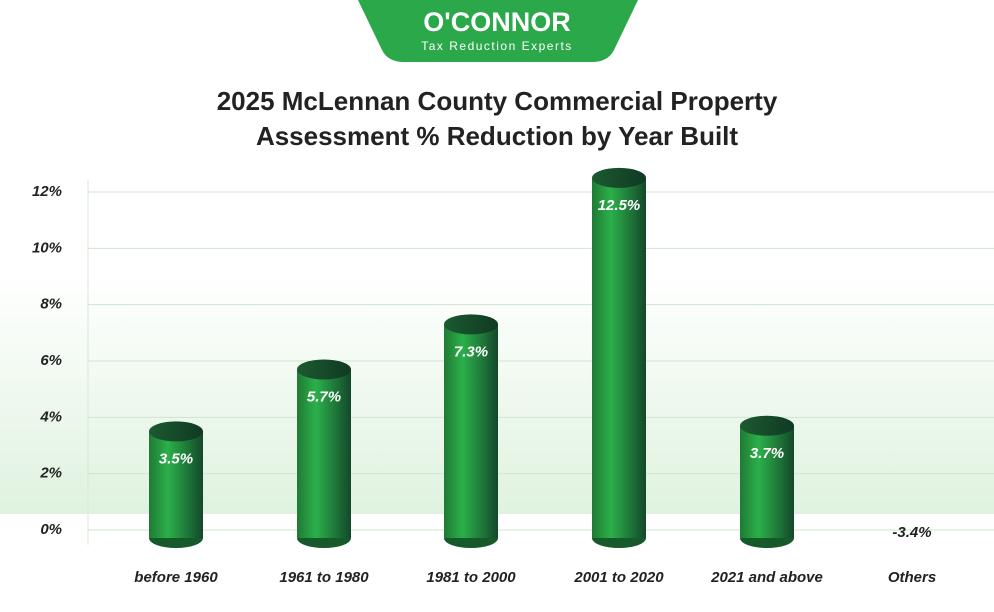 This screenshot has width=994, height=612. What do you see at coordinates (497, 46) in the screenshot?
I see `logo-tagline: Tax Reduction Experts` at bounding box center [497, 46].